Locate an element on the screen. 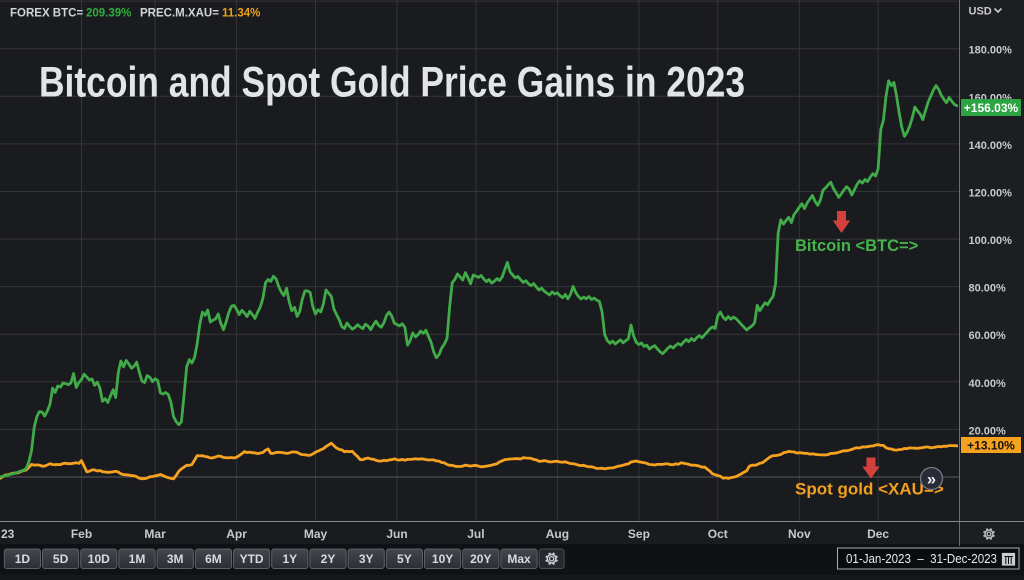 Image resolution: width=1024 pixels, height=580 pixels. svg-text: USD is located at coordinates (980, 12).